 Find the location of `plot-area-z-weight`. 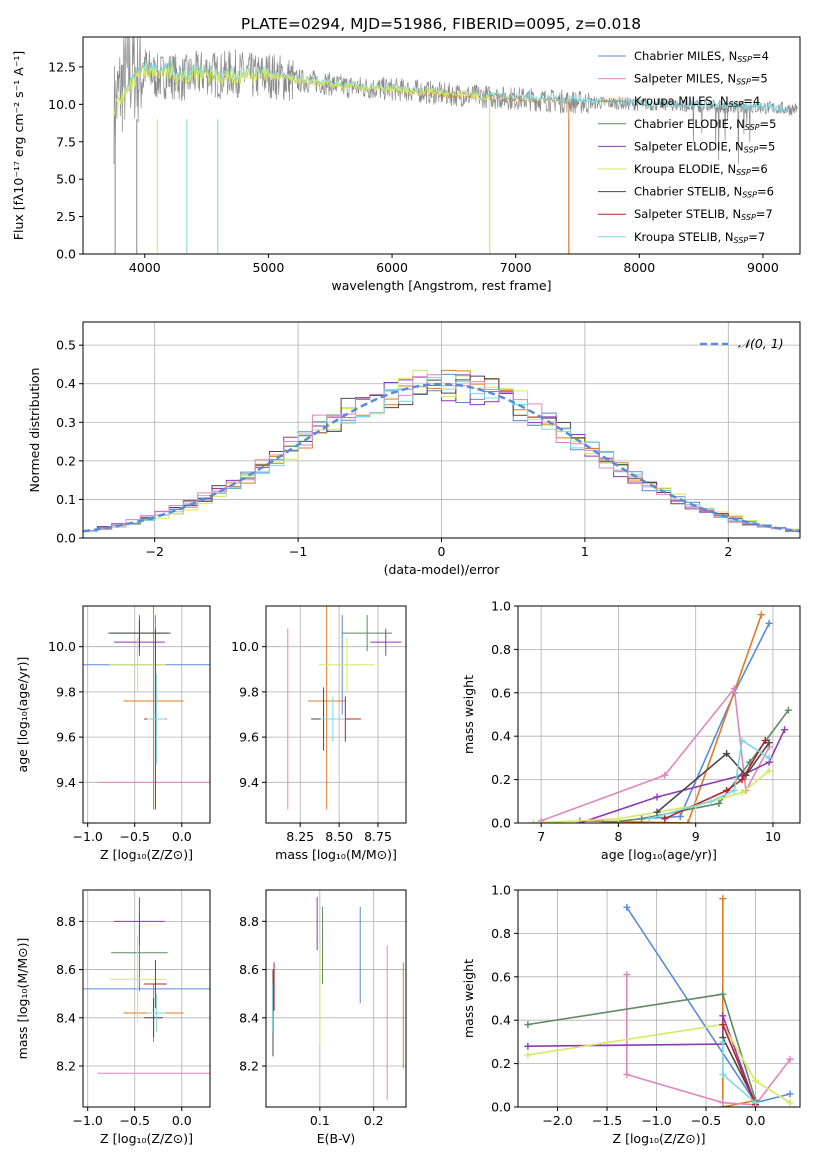

plot-area-z-weight is located at coordinates (659, 1001).